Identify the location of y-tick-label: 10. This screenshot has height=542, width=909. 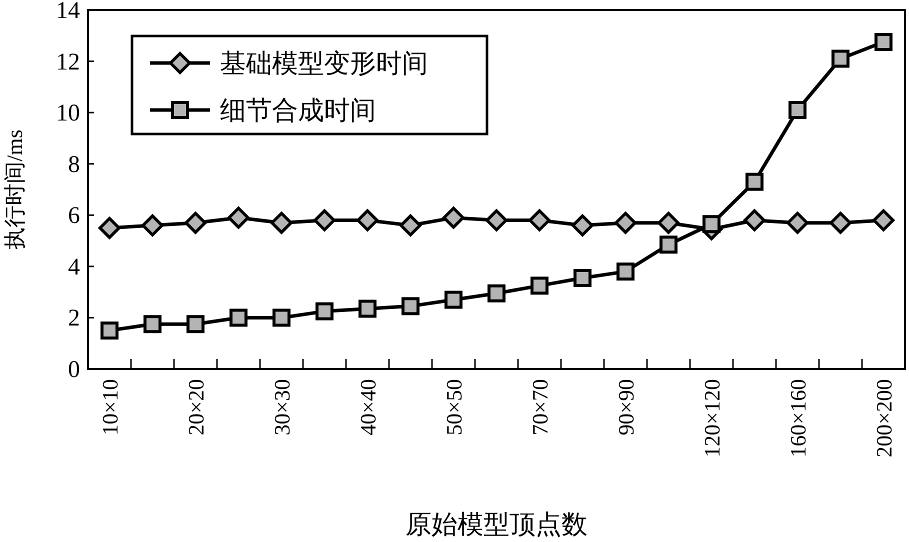
(68, 113).